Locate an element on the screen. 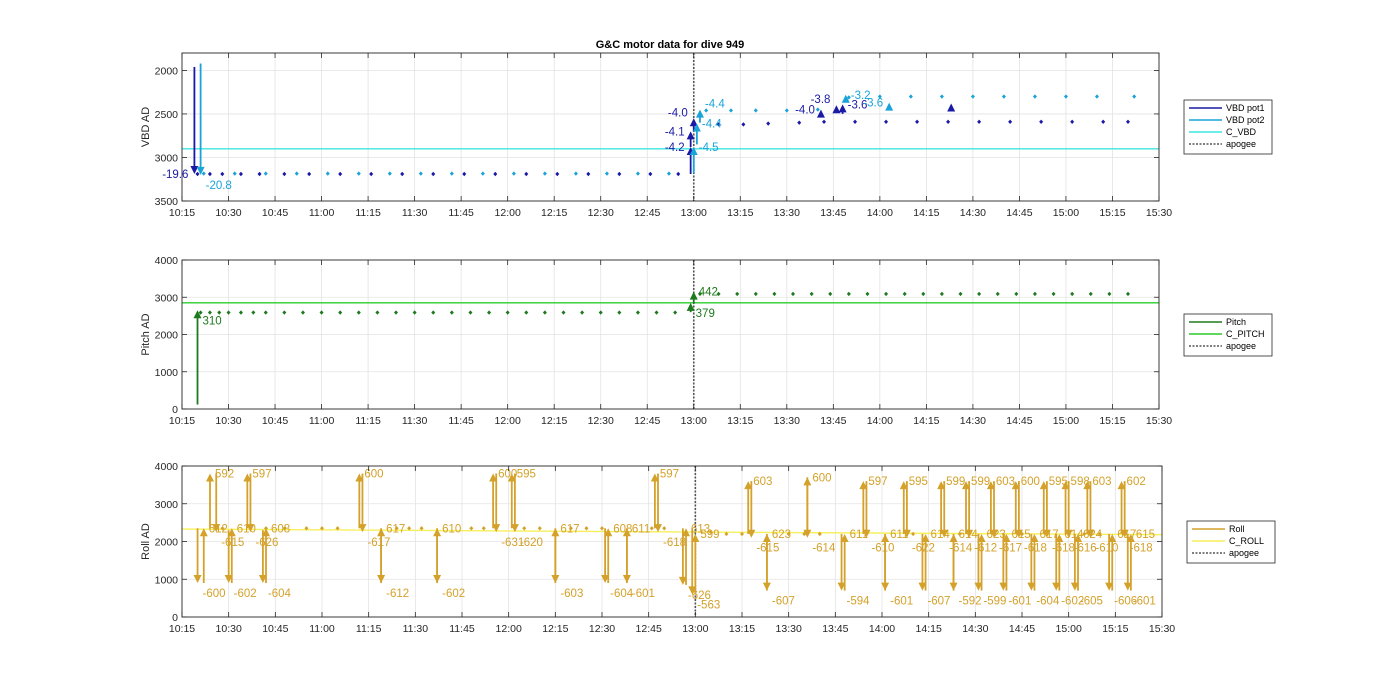  roll-move-label-57: -617 is located at coordinates (1010, 549).